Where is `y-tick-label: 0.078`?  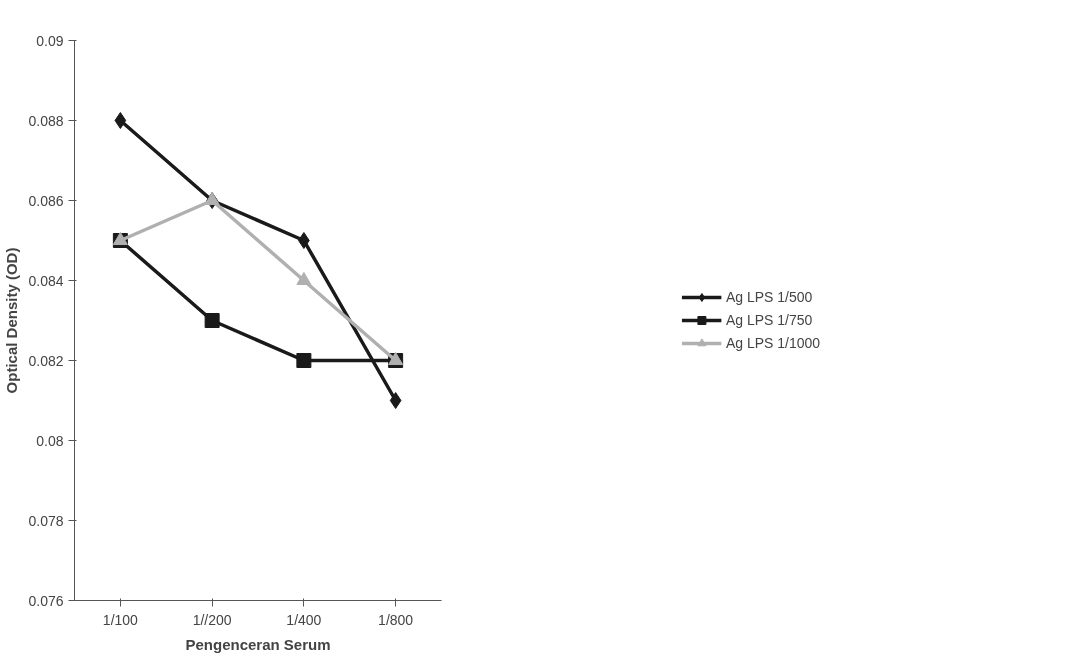 y-tick-label: 0.078 is located at coordinates (46, 520).